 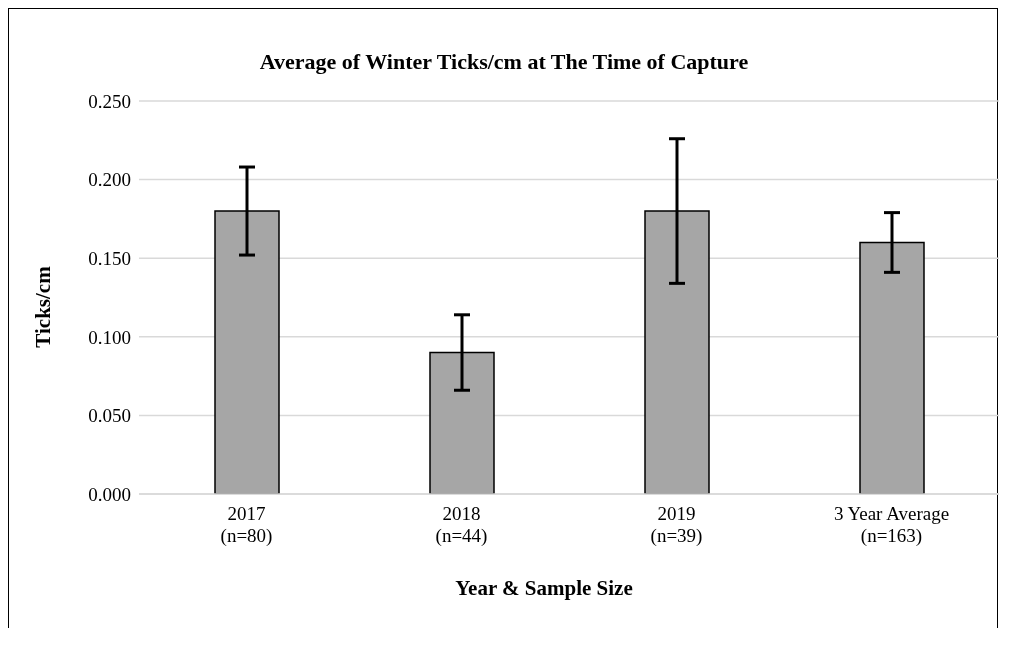 What do you see at coordinates (246, 525) in the screenshot?
I see `x-tick-label: 2017 (n=80)` at bounding box center [246, 525].